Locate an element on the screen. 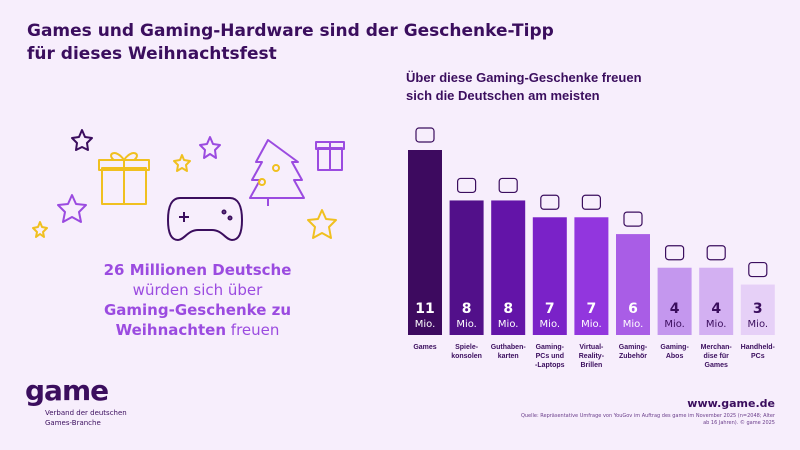 The image size is (800, 450). category-label: Guthaben- is located at coordinates (509, 347).